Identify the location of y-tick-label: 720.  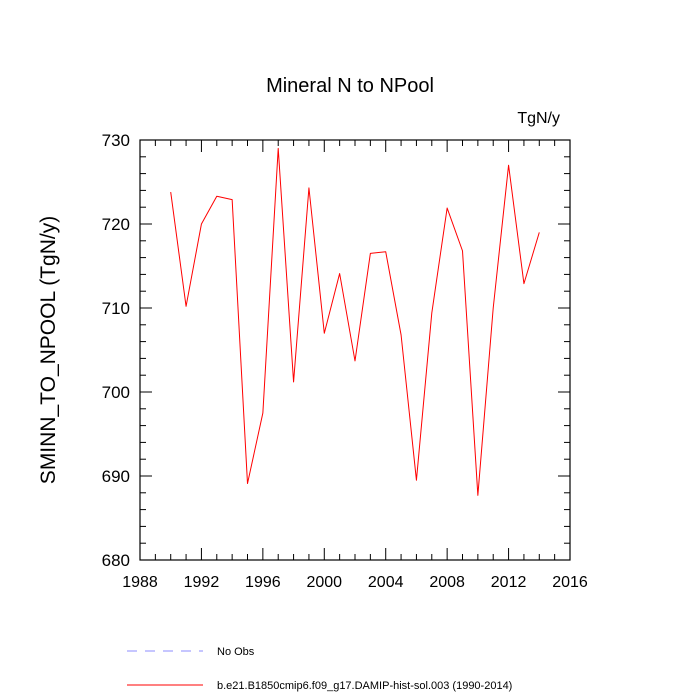
(116, 224).